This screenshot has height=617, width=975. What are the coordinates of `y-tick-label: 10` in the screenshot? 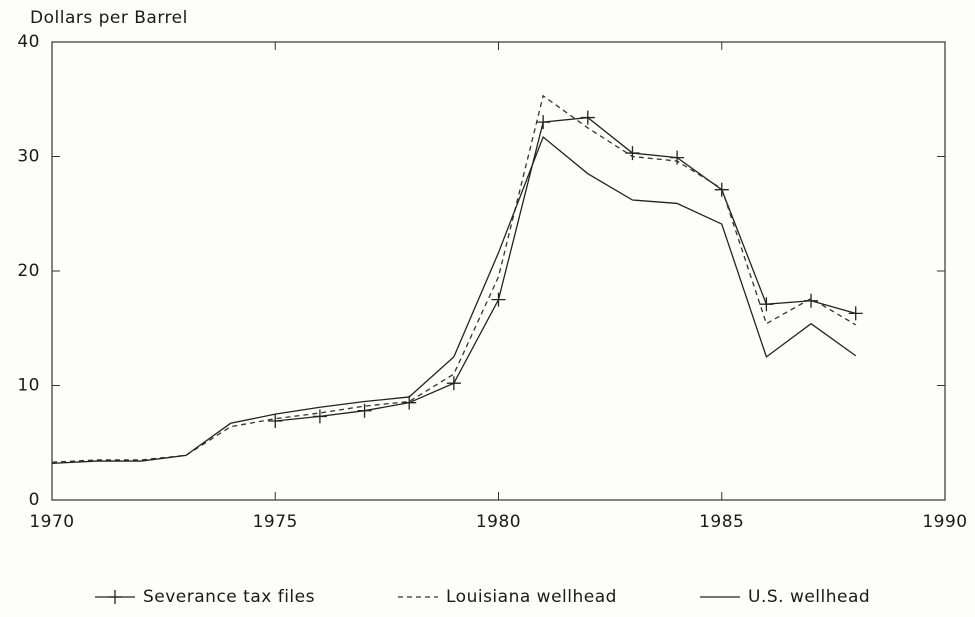 It's located at (28, 386).